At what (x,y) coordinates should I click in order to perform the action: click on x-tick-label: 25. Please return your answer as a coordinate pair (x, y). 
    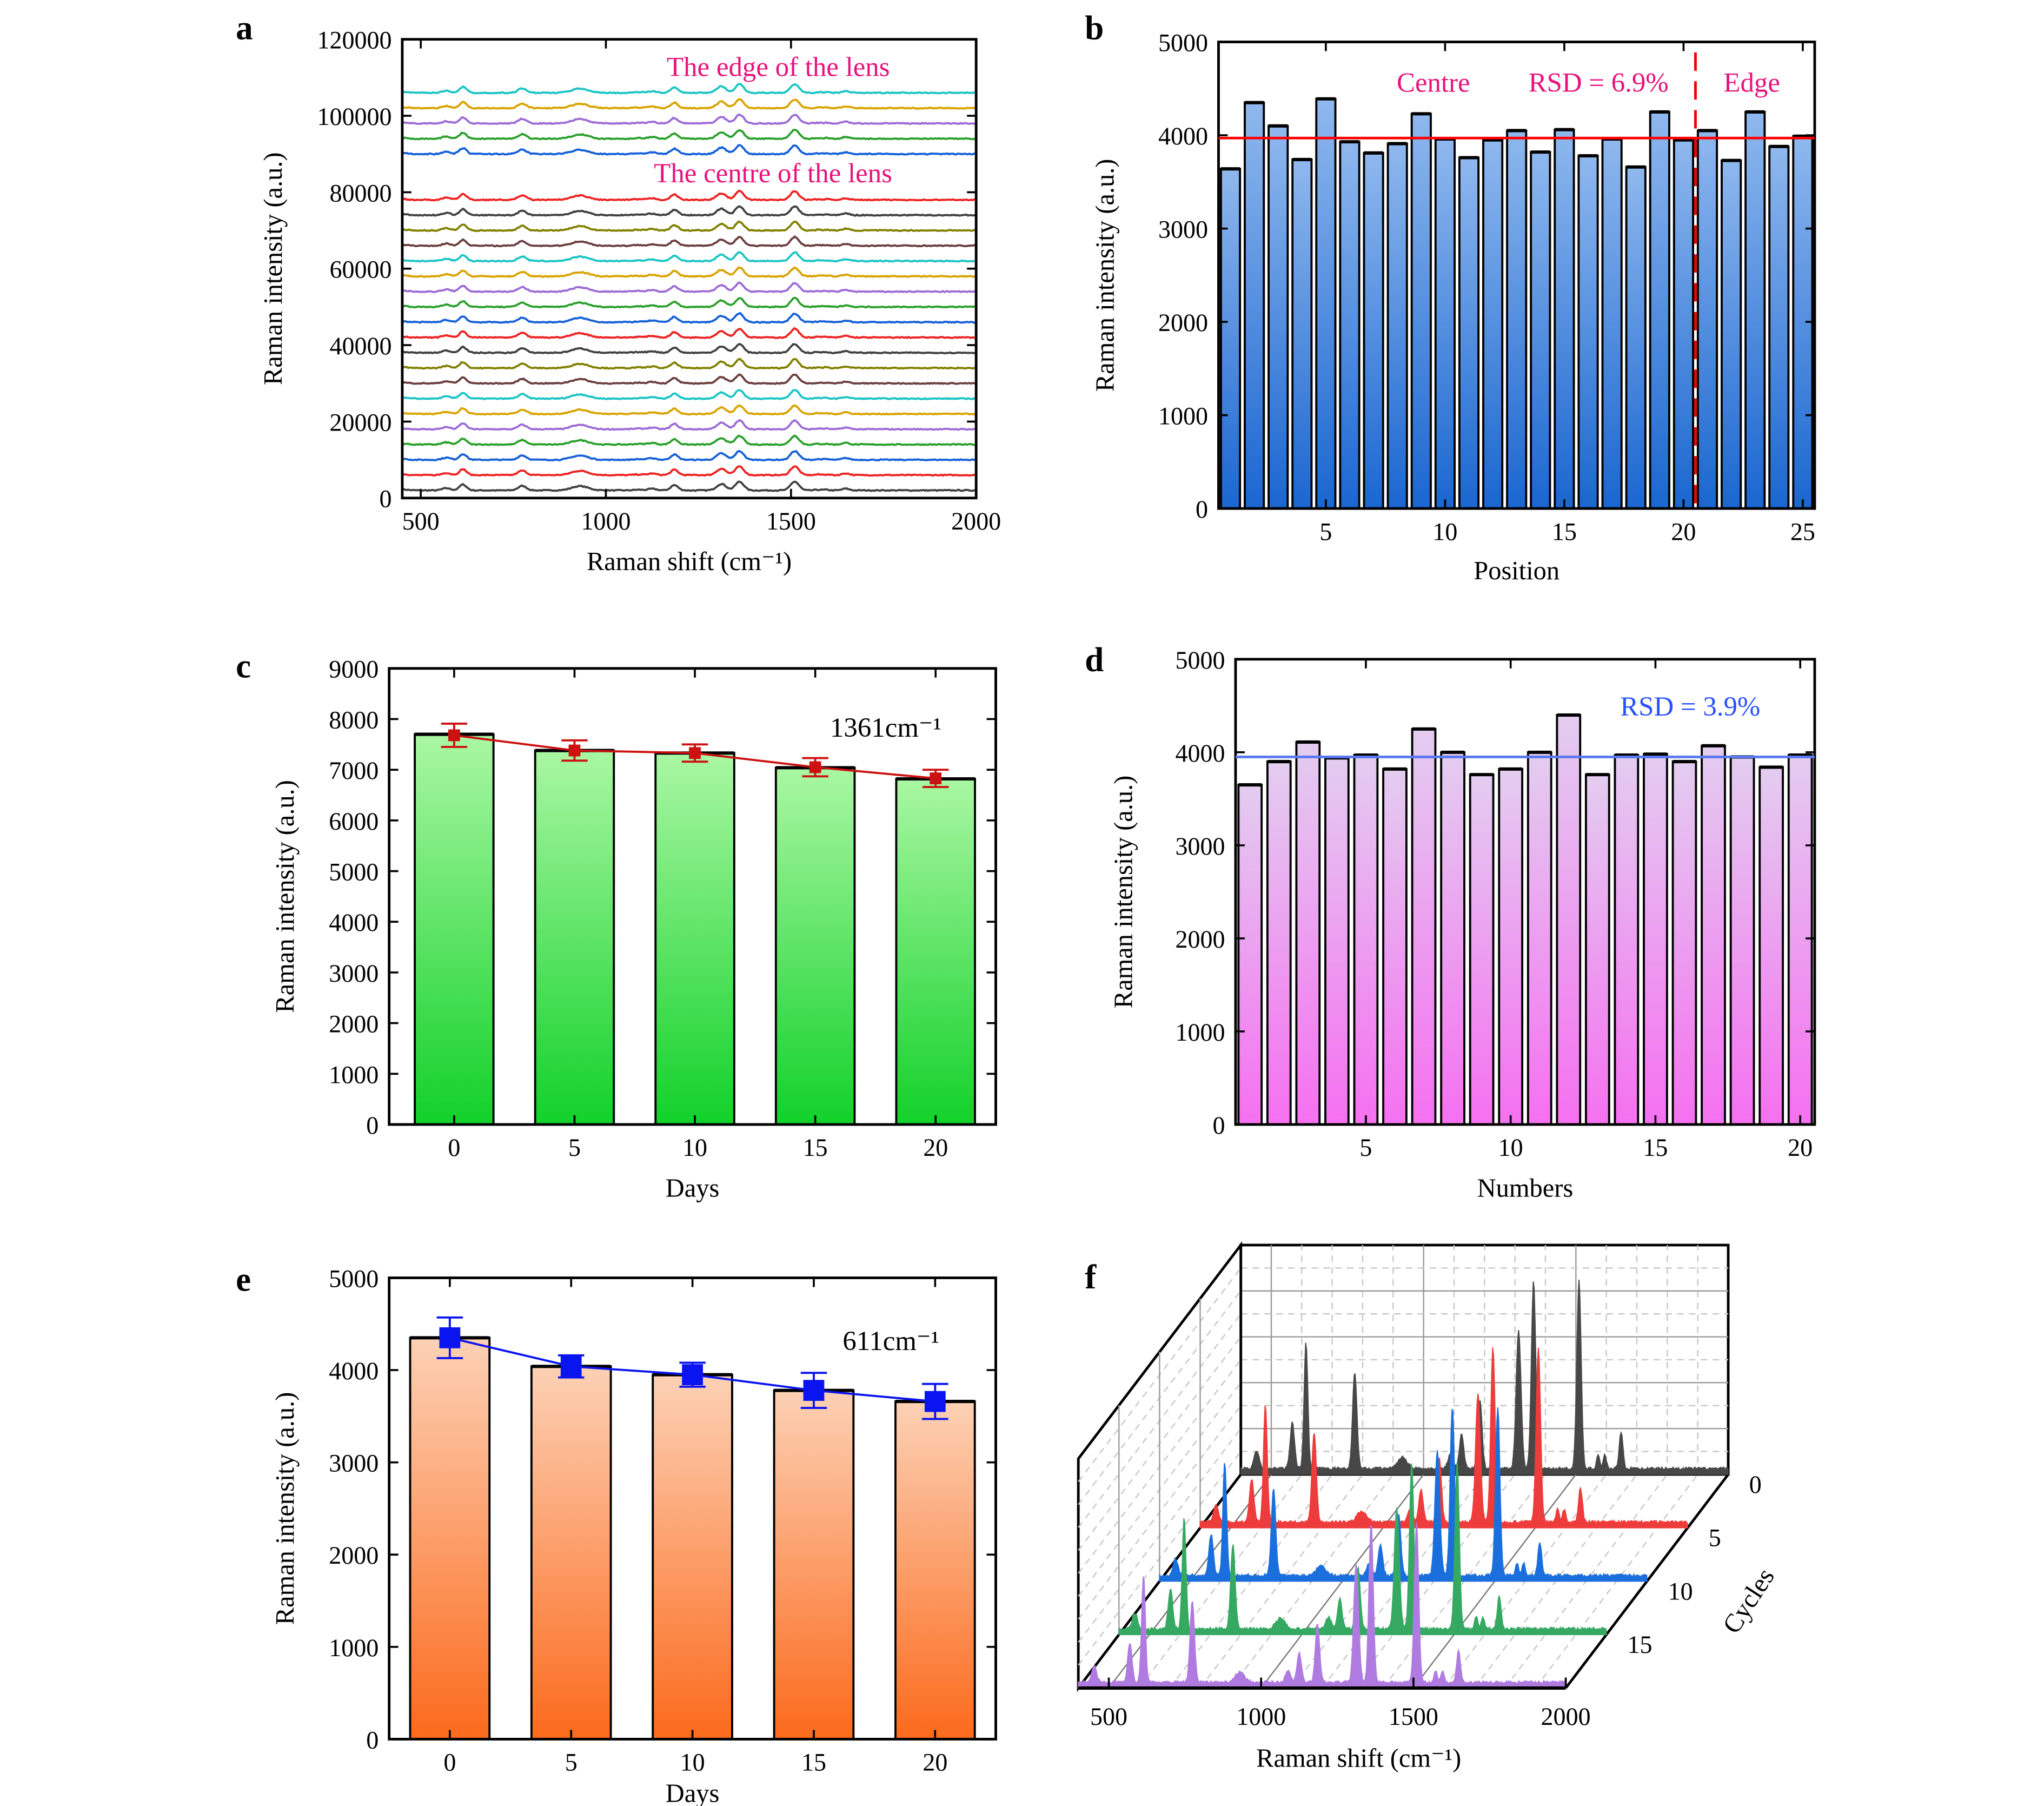
    Looking at the image, I should click on (1803, 531).